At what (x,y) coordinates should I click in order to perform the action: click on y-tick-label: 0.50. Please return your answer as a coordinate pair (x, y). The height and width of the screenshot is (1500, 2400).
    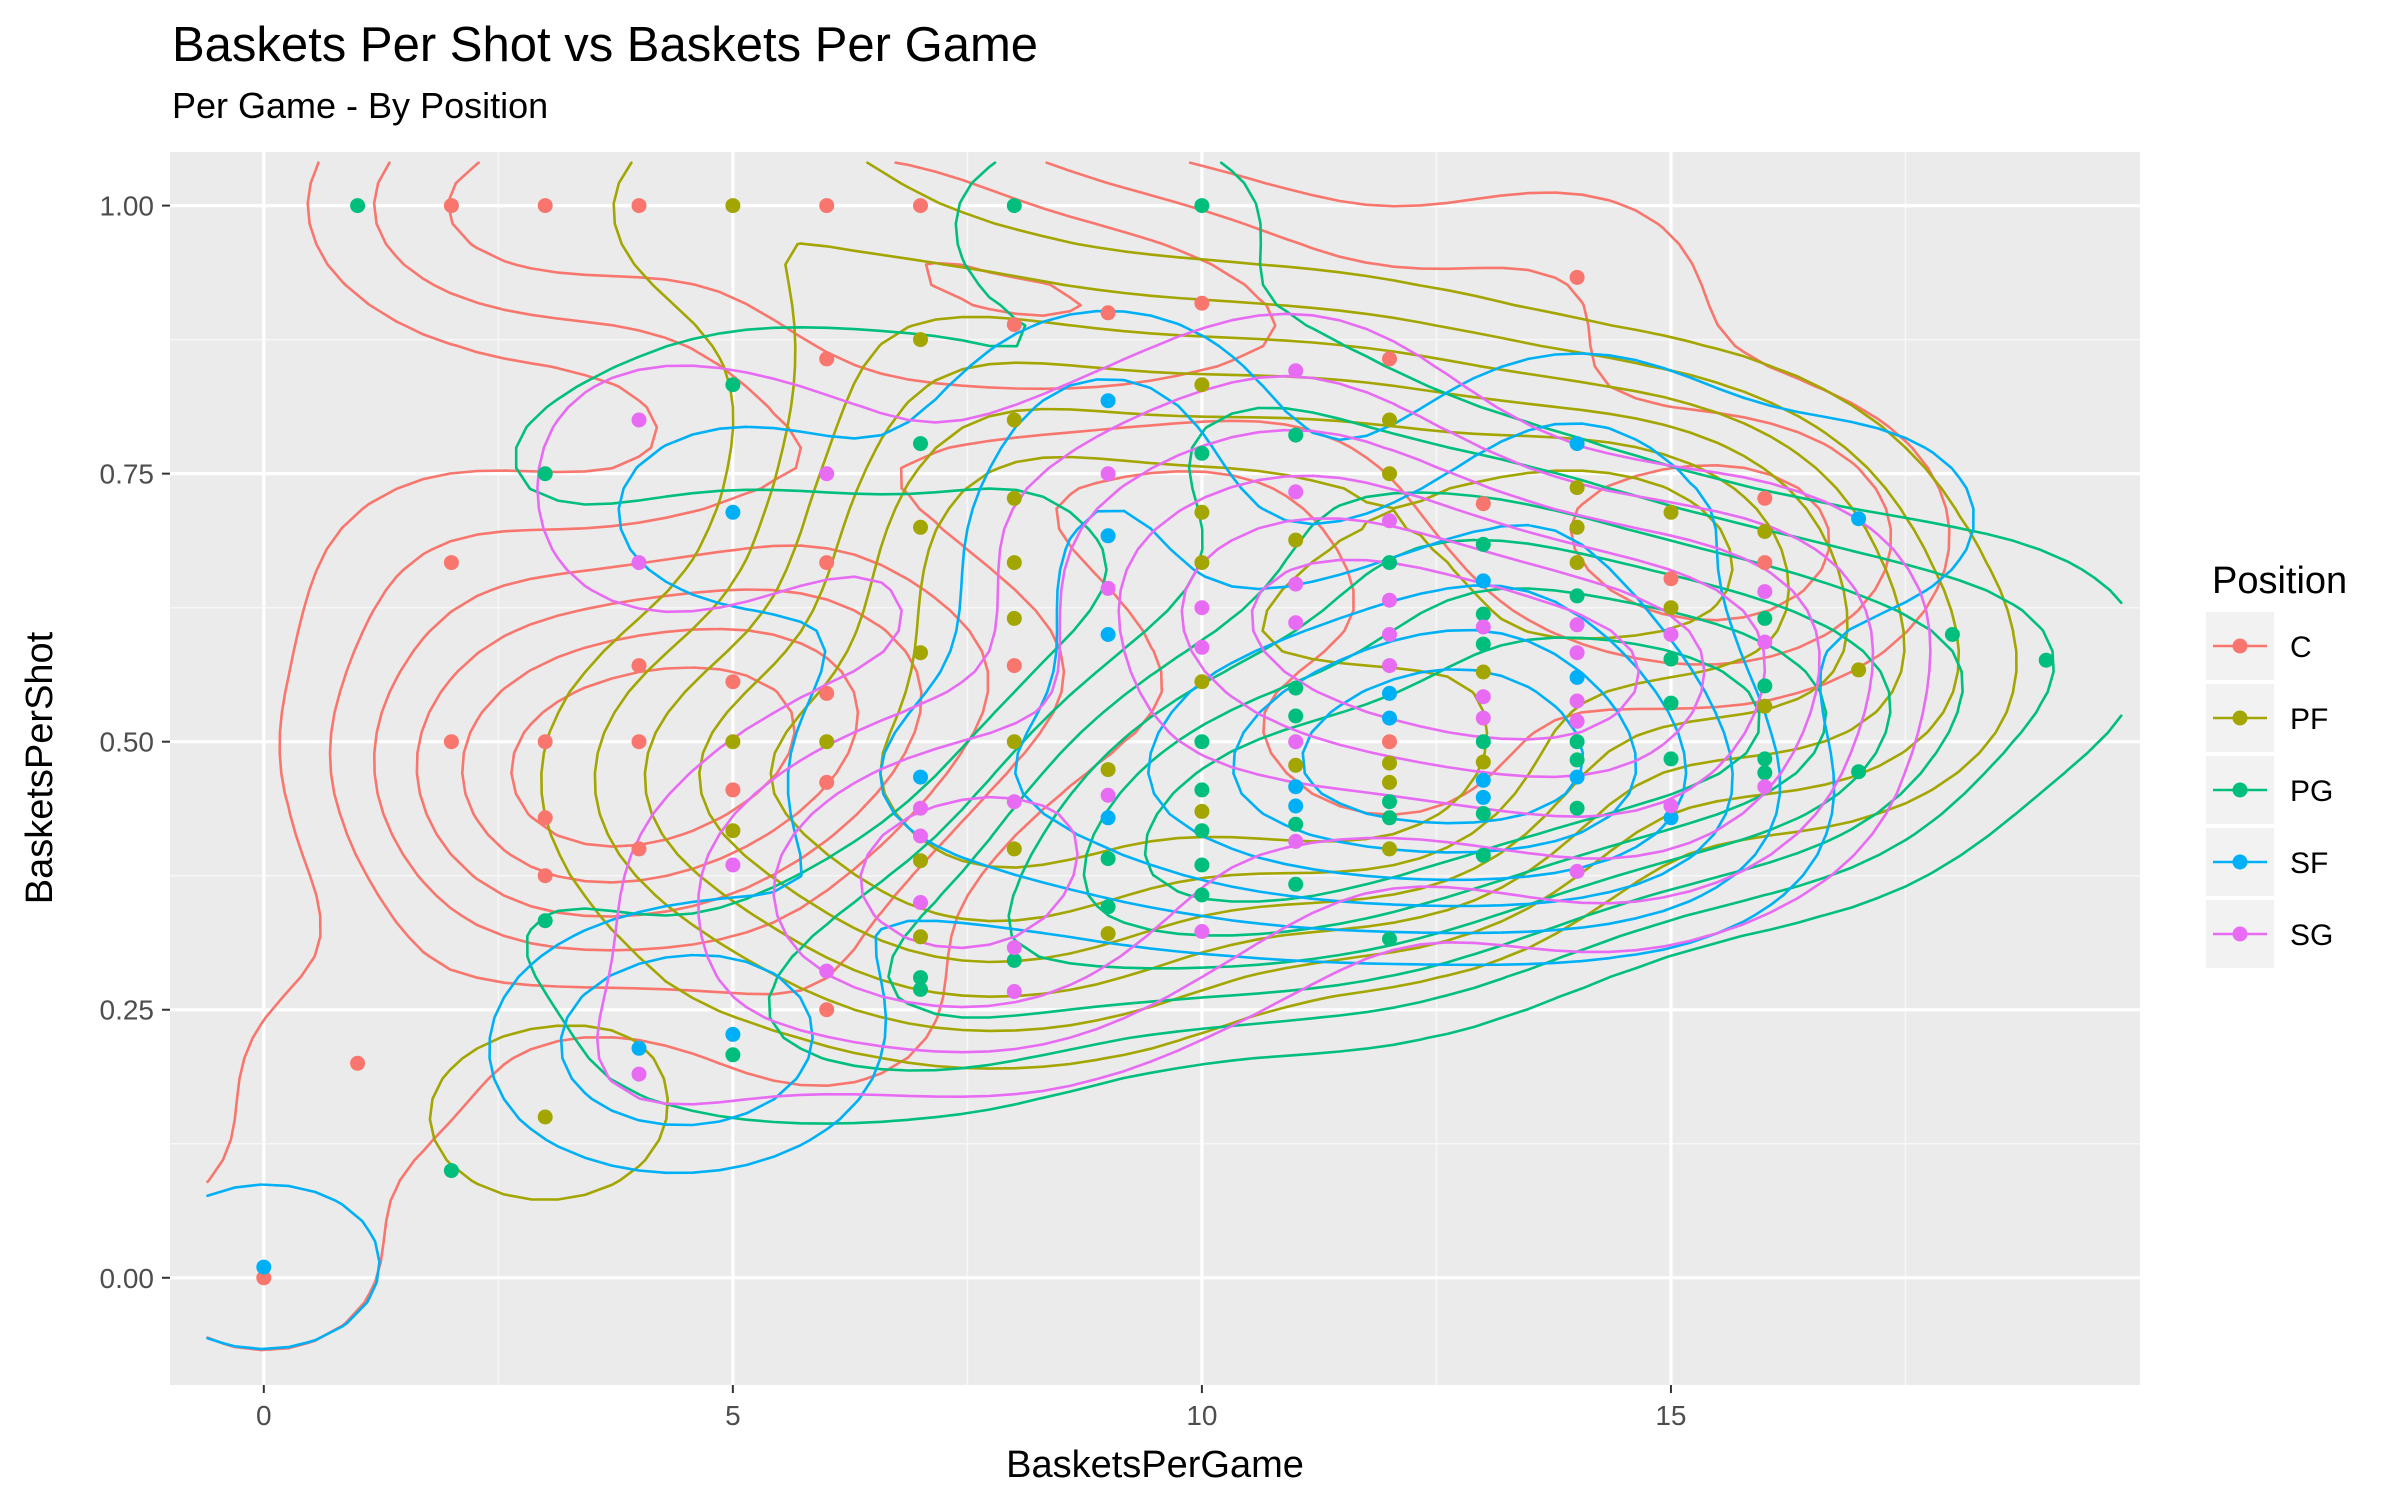
    Looking at the image, I should click on (127, 742).